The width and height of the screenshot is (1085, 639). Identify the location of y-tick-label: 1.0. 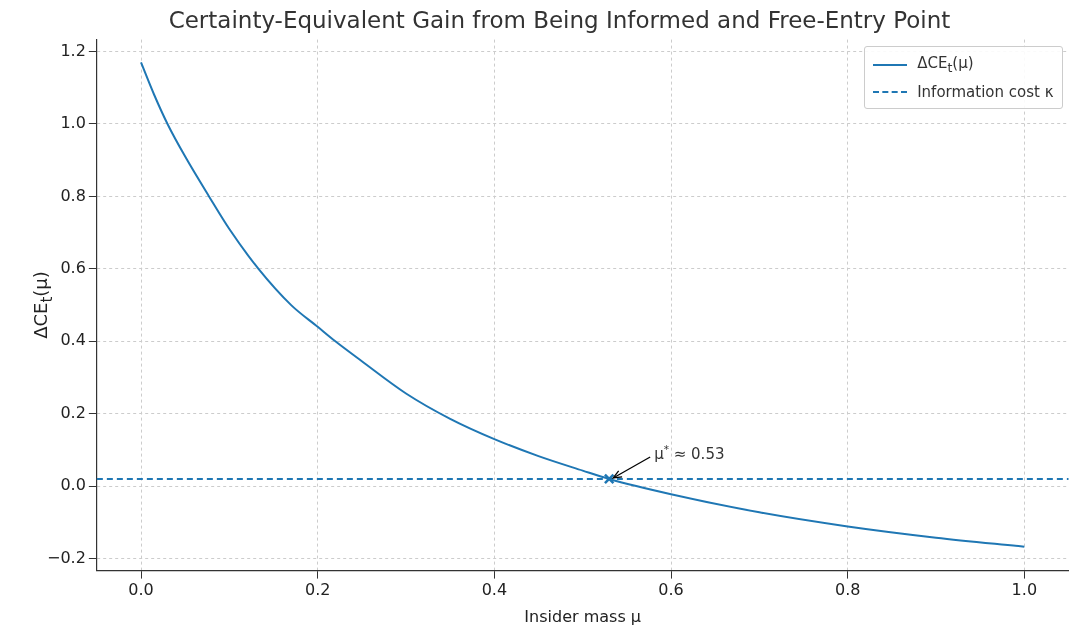
(73, 123).